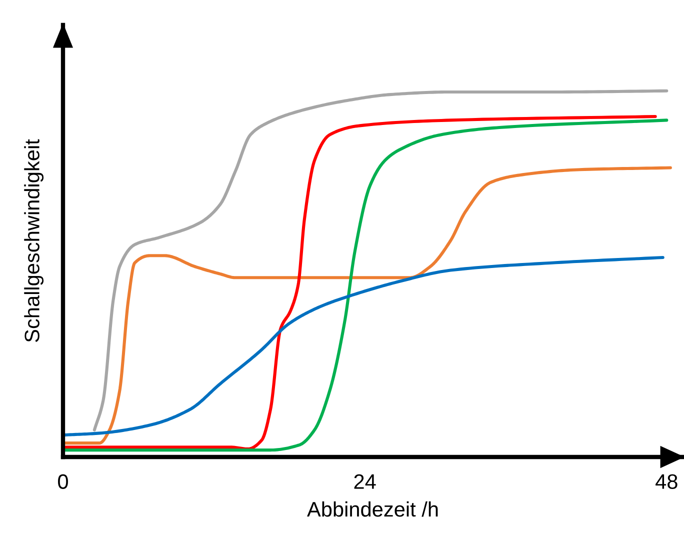  Describe the element at coordinates (365, 481) in the screenshot. I see `x-tick-label: 24` at that location.